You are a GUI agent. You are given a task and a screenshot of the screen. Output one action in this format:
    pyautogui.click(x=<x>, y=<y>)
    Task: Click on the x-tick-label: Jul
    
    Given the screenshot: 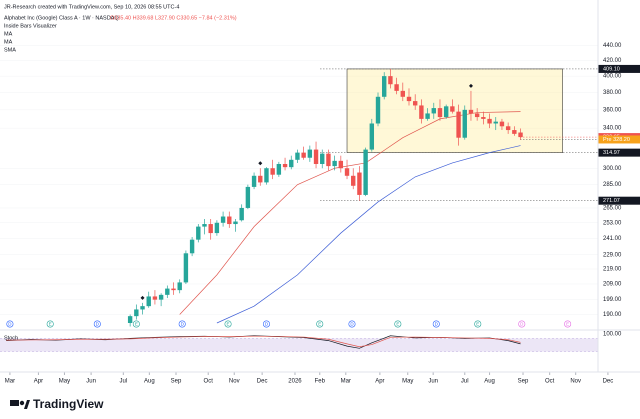 What is the action you would take?
    pyautogui.click(x=465, y=382)
    